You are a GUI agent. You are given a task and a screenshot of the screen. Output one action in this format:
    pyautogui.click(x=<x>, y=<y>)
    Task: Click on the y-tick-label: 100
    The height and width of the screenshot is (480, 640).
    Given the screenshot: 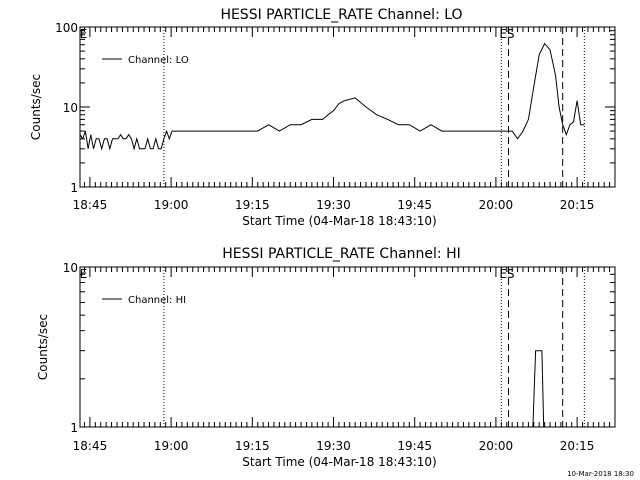 What is the action you would take?
    pyautogui.click(x=66, y=28)
    